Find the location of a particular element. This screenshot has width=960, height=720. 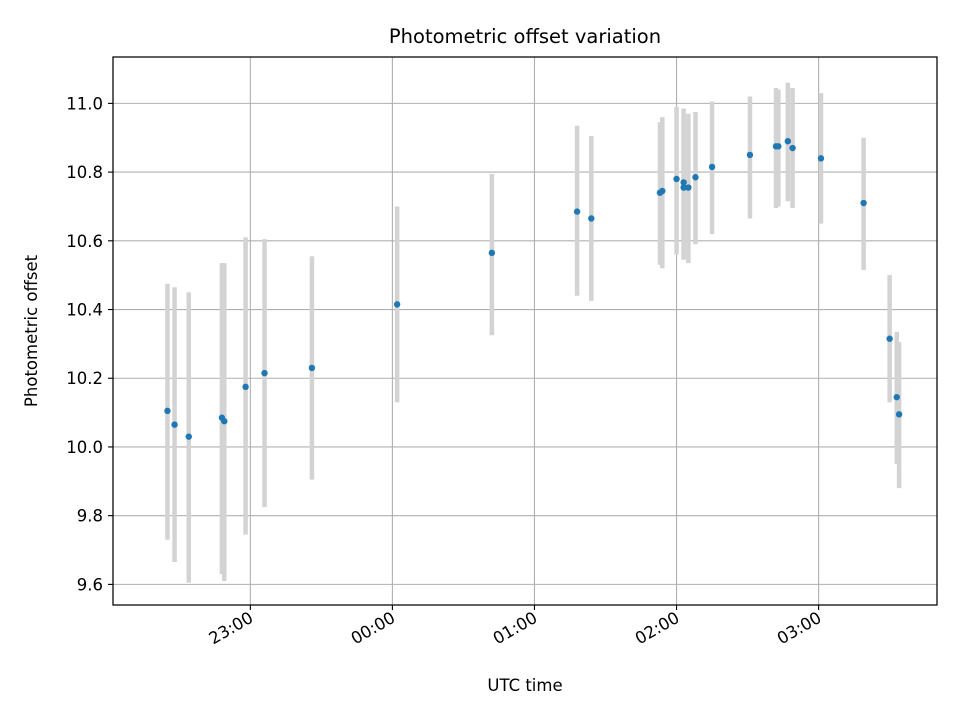

y-tick-label: 10.0 is located at coordinates (84, 447).